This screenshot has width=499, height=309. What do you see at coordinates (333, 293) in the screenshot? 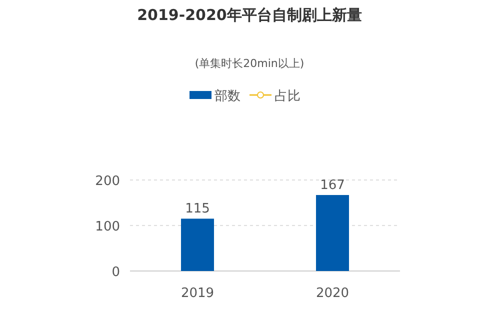
I see `x-tick-label: 2020` at bounding box center [333, 293].